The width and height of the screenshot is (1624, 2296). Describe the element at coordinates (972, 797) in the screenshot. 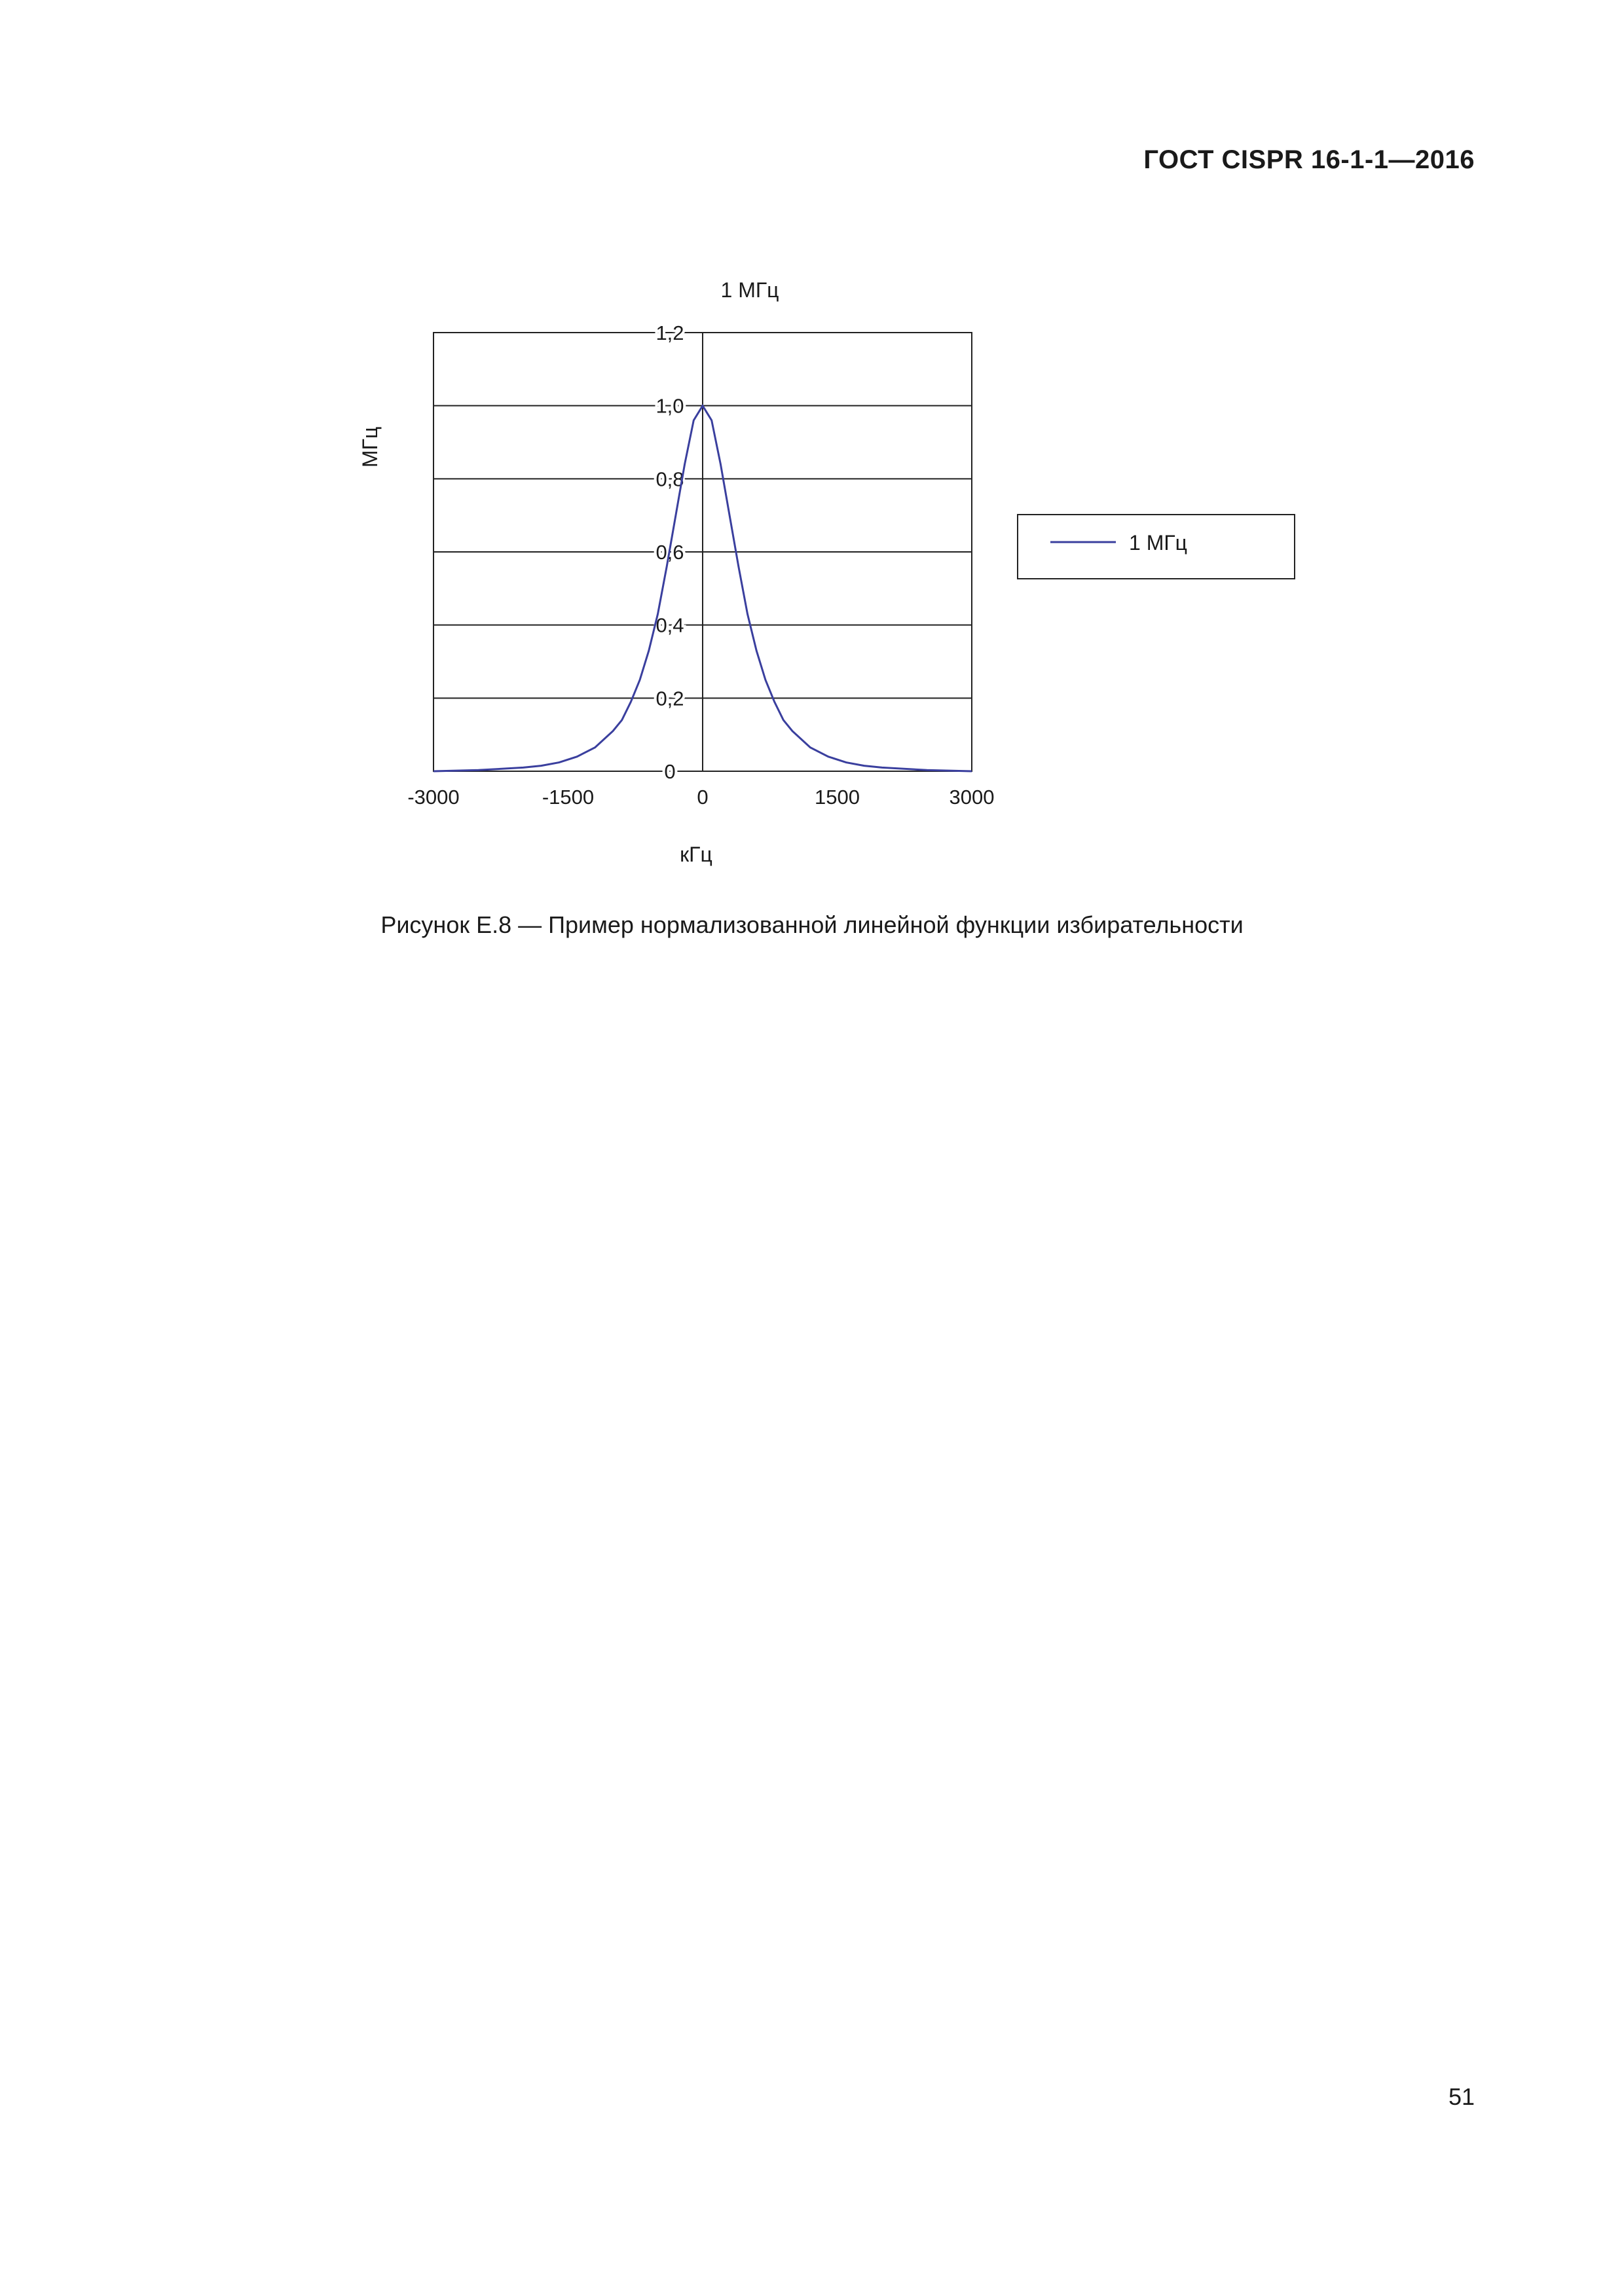

I see `x-tick-label: 3000` at that location.